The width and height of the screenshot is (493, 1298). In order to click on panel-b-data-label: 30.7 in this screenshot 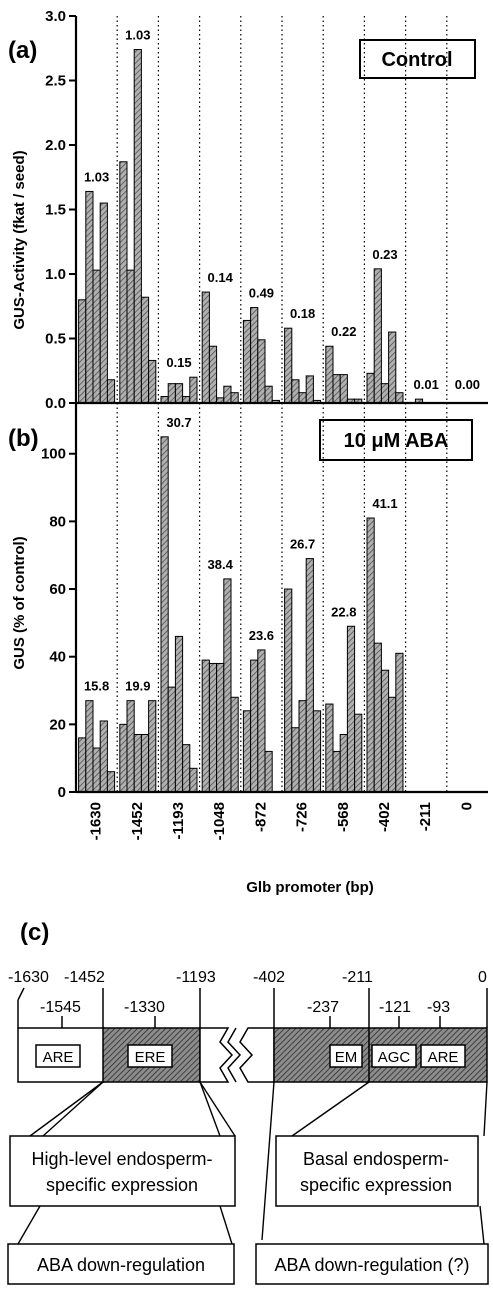, I will do `click(178, 422)`.